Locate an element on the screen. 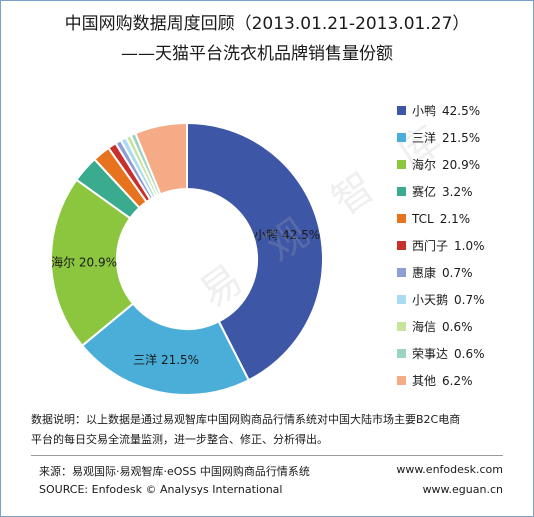 This screenshot has height=517, width=534. legend-item-3: 赛亿 3.2% is located at coordinates (441, 191).